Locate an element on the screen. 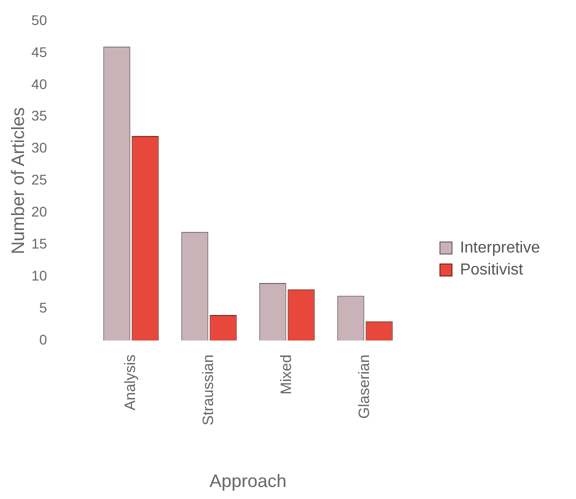 The width and height of the screenshot is (576, 499). legend-label: Positivist is located at coordinates (492, 269).